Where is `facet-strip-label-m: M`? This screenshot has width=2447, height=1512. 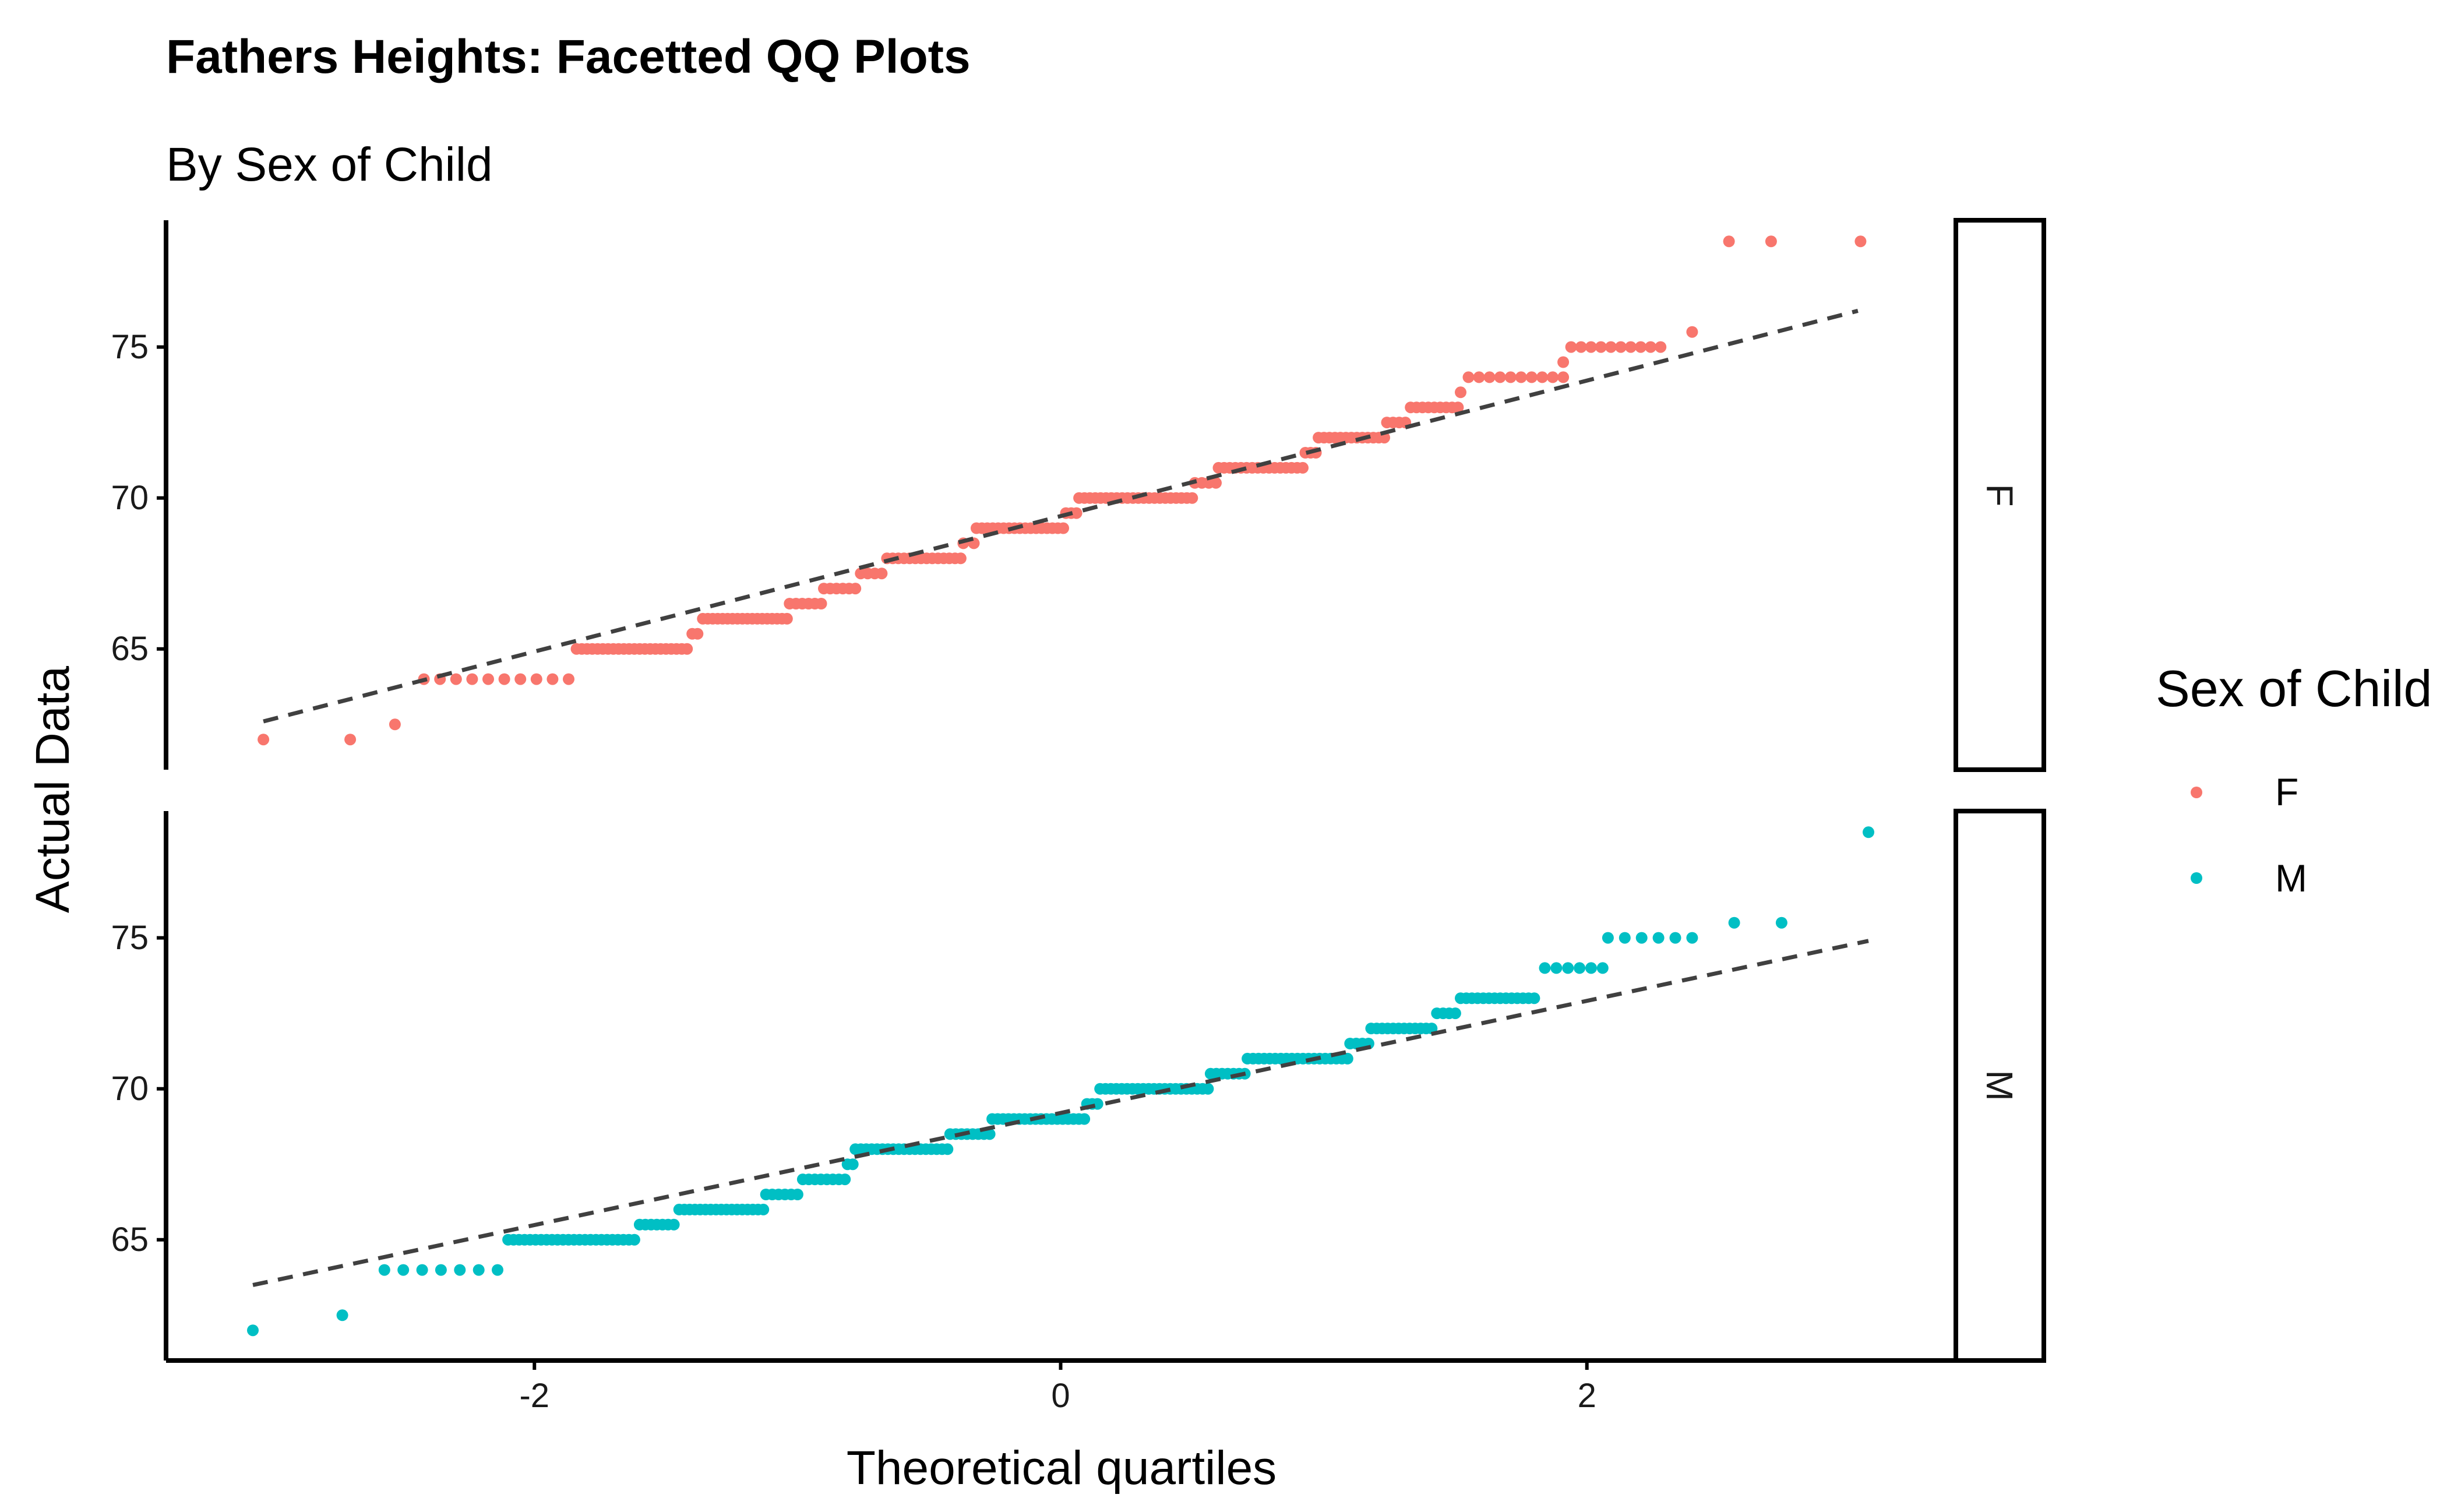 facet-strip-label-m: M is located at coordinates (2000, 1085).